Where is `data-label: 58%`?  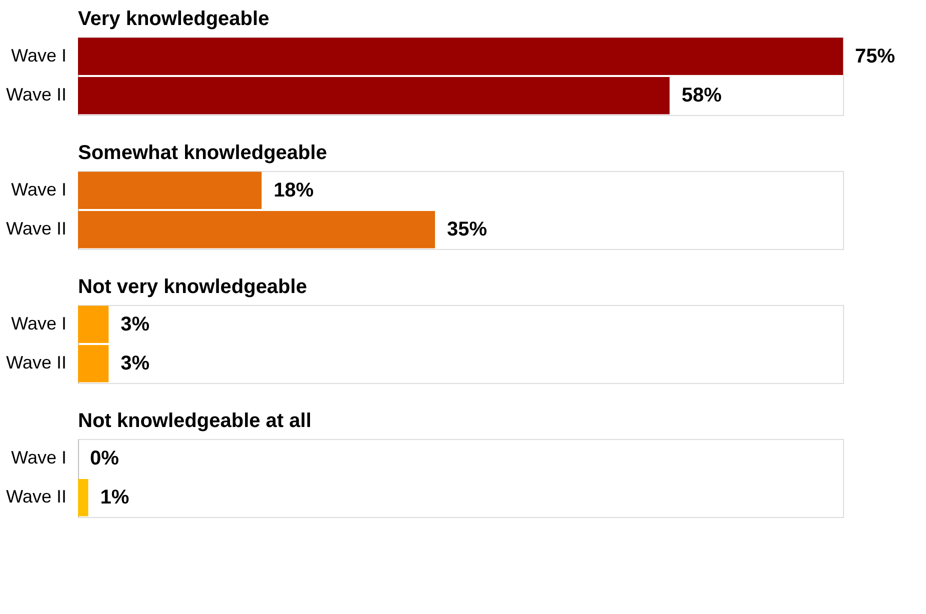
data-label: 58% is located at coordinates (702, 95).